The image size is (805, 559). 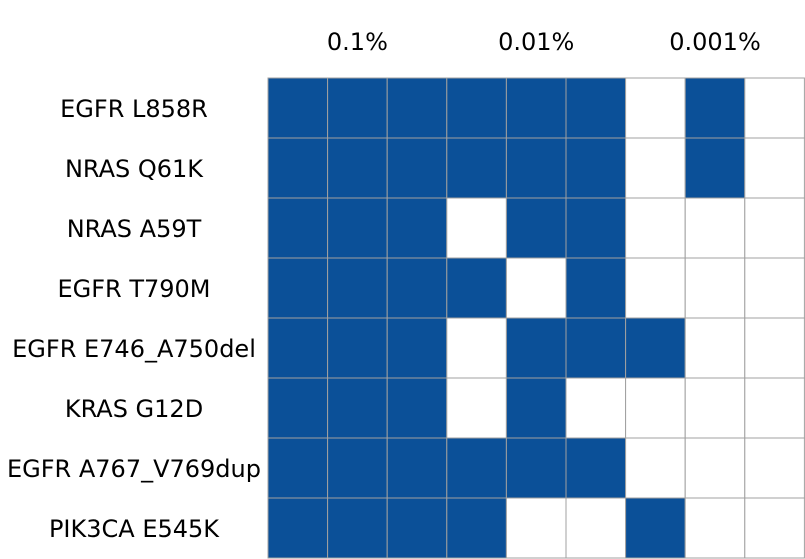 What do you see at coordinates (134, 229) in the screenshot?
I see `row-label: NRAS A59T` at bounding box center [134, 229].